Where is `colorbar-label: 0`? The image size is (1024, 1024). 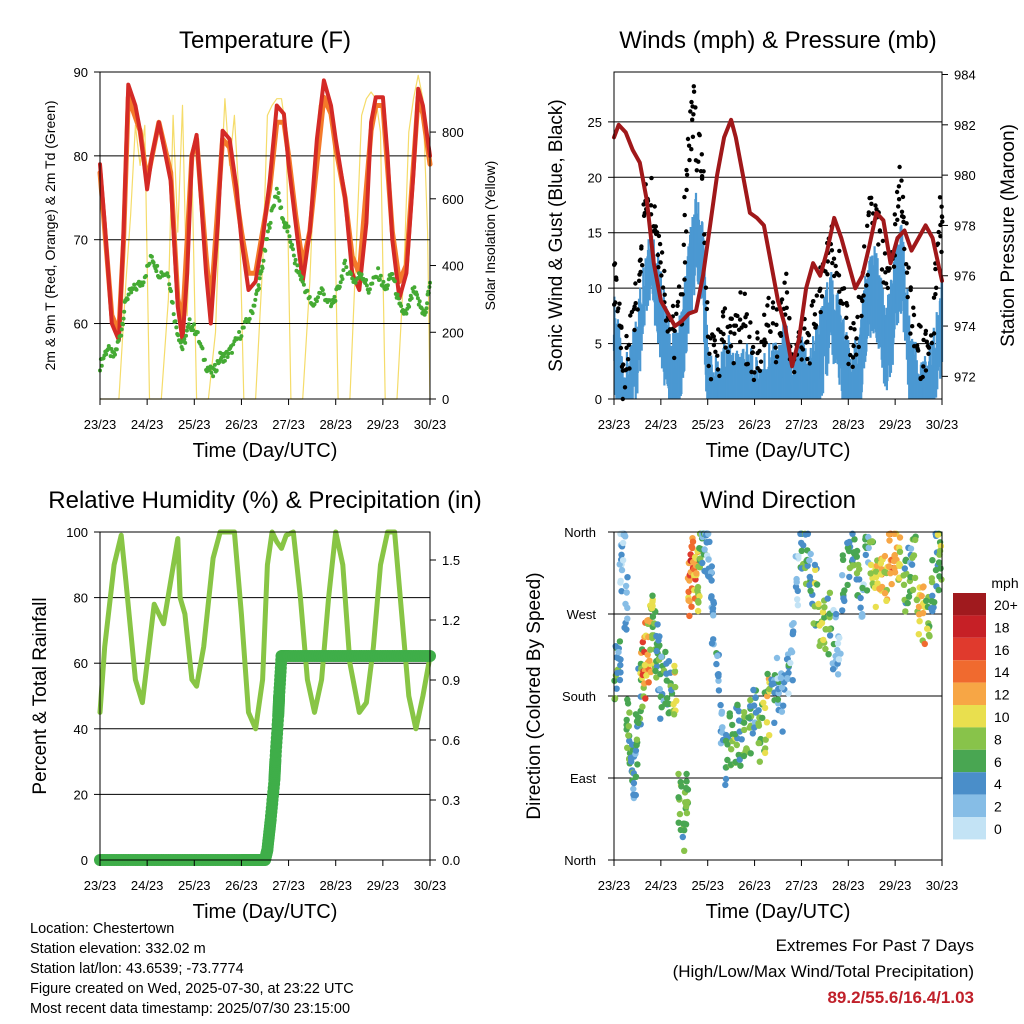
colorbar-label: 0 is located at coordinates (998, 829).